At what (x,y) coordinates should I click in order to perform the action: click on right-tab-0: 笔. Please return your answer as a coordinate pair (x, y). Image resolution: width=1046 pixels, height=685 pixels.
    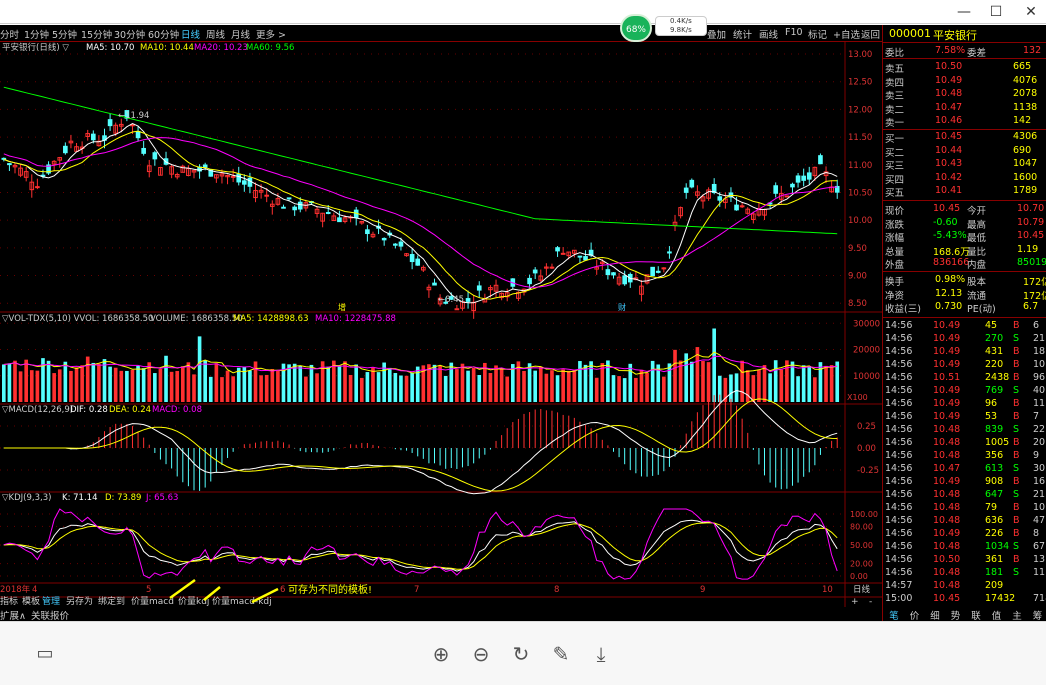
    Looking at the image, I should click on (894, 616).